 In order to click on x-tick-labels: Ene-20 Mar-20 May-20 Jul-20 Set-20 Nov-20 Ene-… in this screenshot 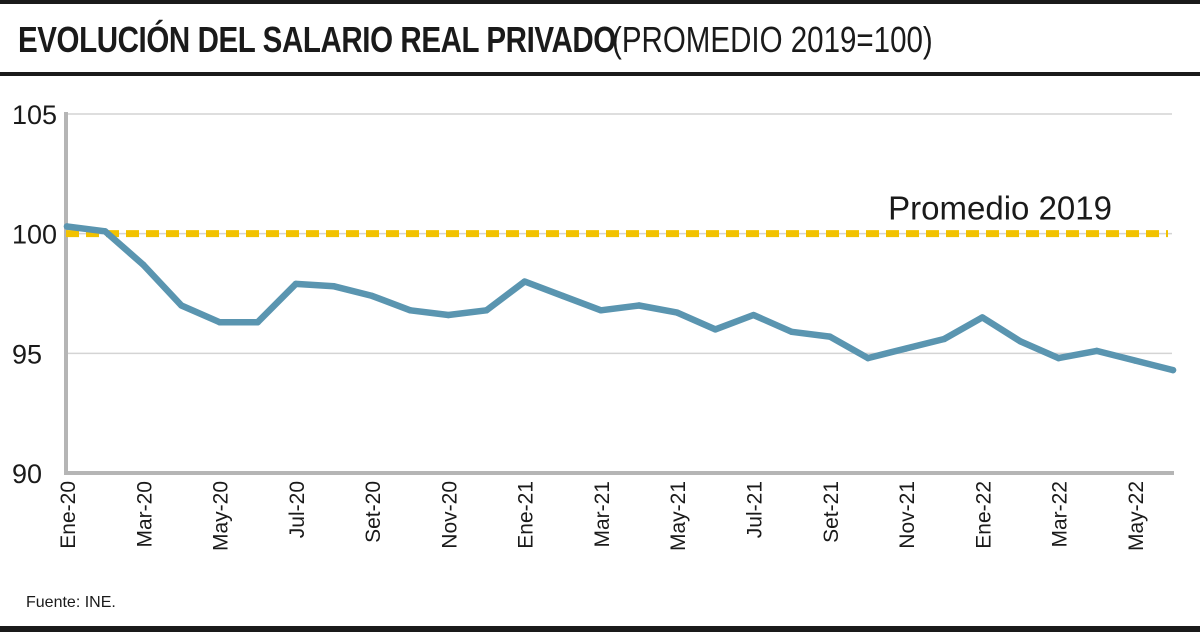, I will do `click(602, 516)`.